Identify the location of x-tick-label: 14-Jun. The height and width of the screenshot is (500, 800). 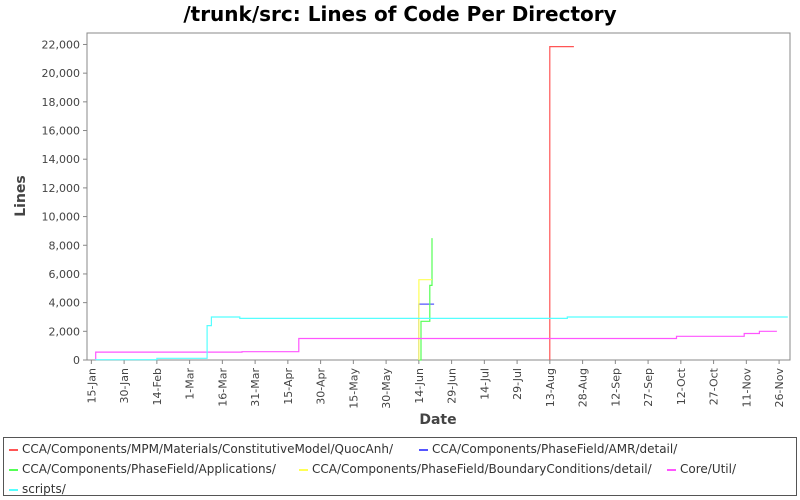
(419, 386).